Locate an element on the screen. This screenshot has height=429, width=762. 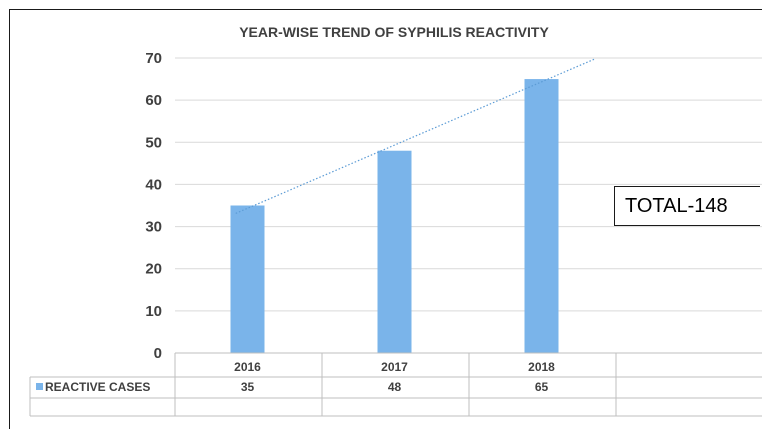
y-tick-label: 60 is located at coordinates (153, 100).